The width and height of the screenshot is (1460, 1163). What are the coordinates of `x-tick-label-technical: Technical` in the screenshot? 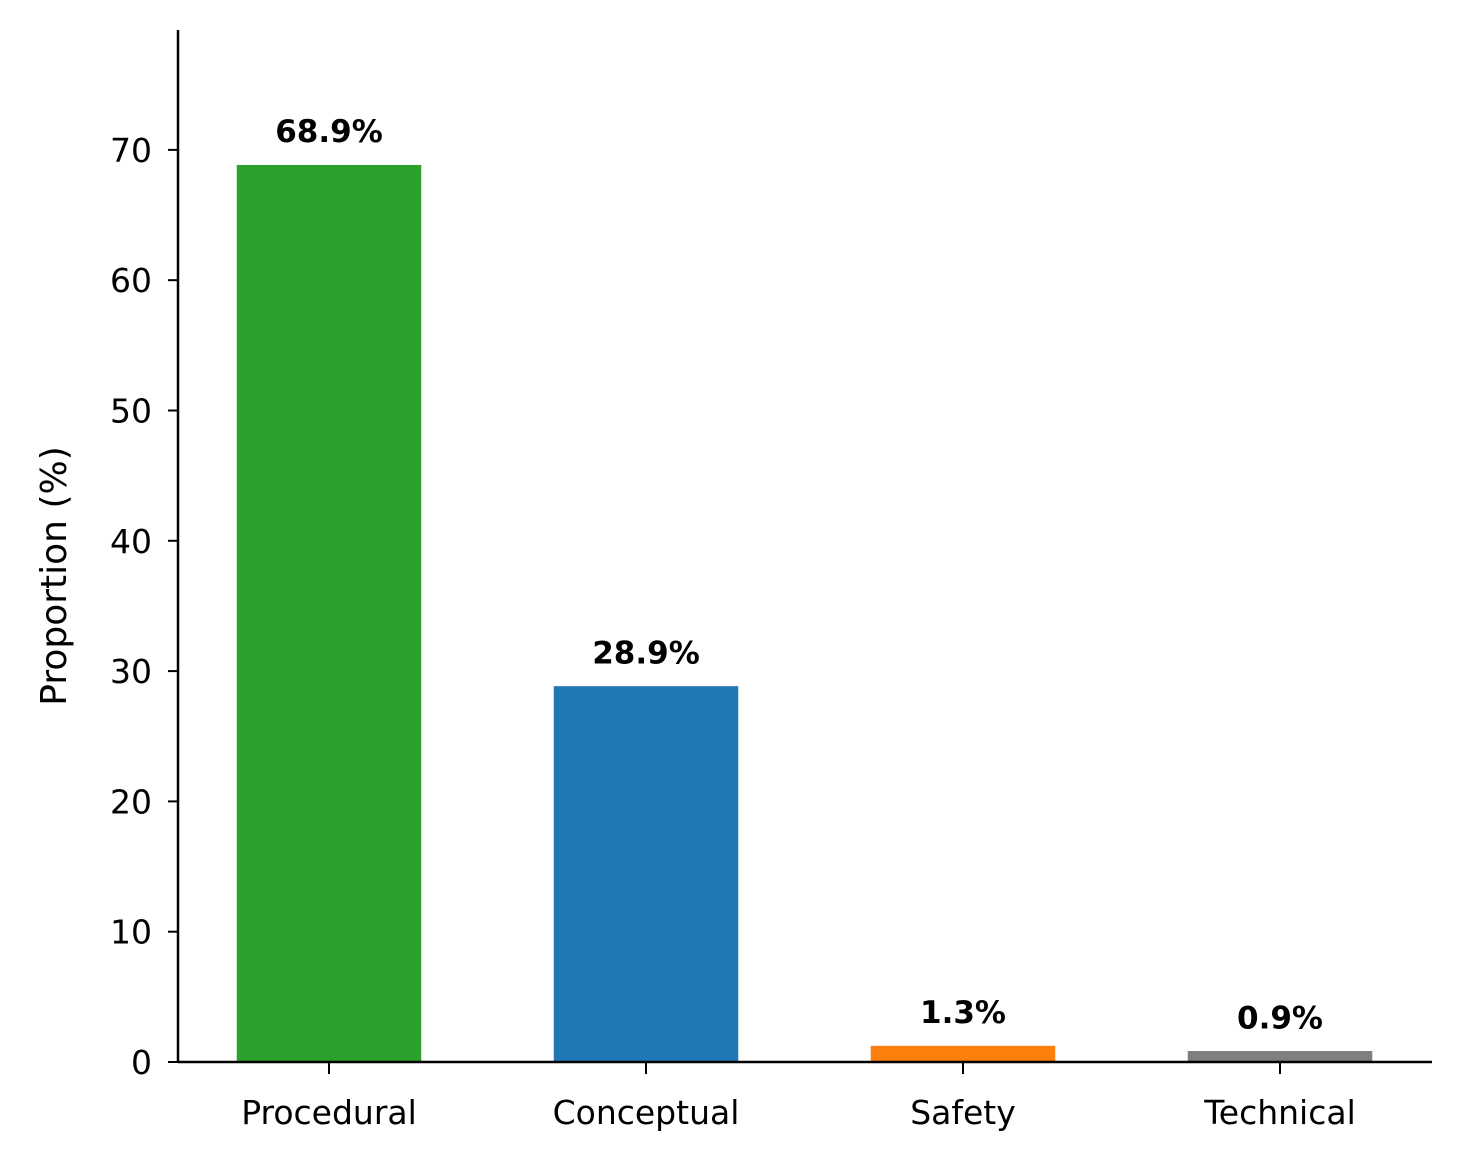 It's located at (1279, 1112).